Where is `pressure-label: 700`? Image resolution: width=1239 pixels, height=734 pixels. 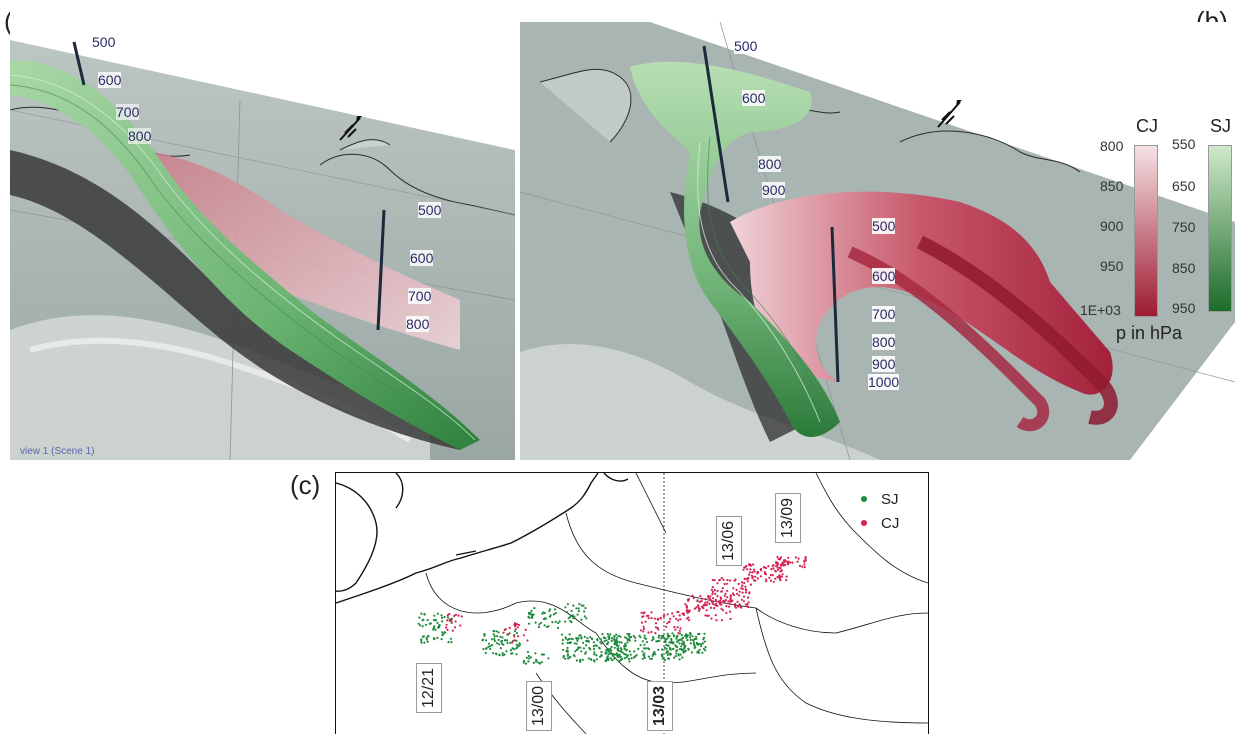
pressure-label: 700 is located at coordinates (420, 296).